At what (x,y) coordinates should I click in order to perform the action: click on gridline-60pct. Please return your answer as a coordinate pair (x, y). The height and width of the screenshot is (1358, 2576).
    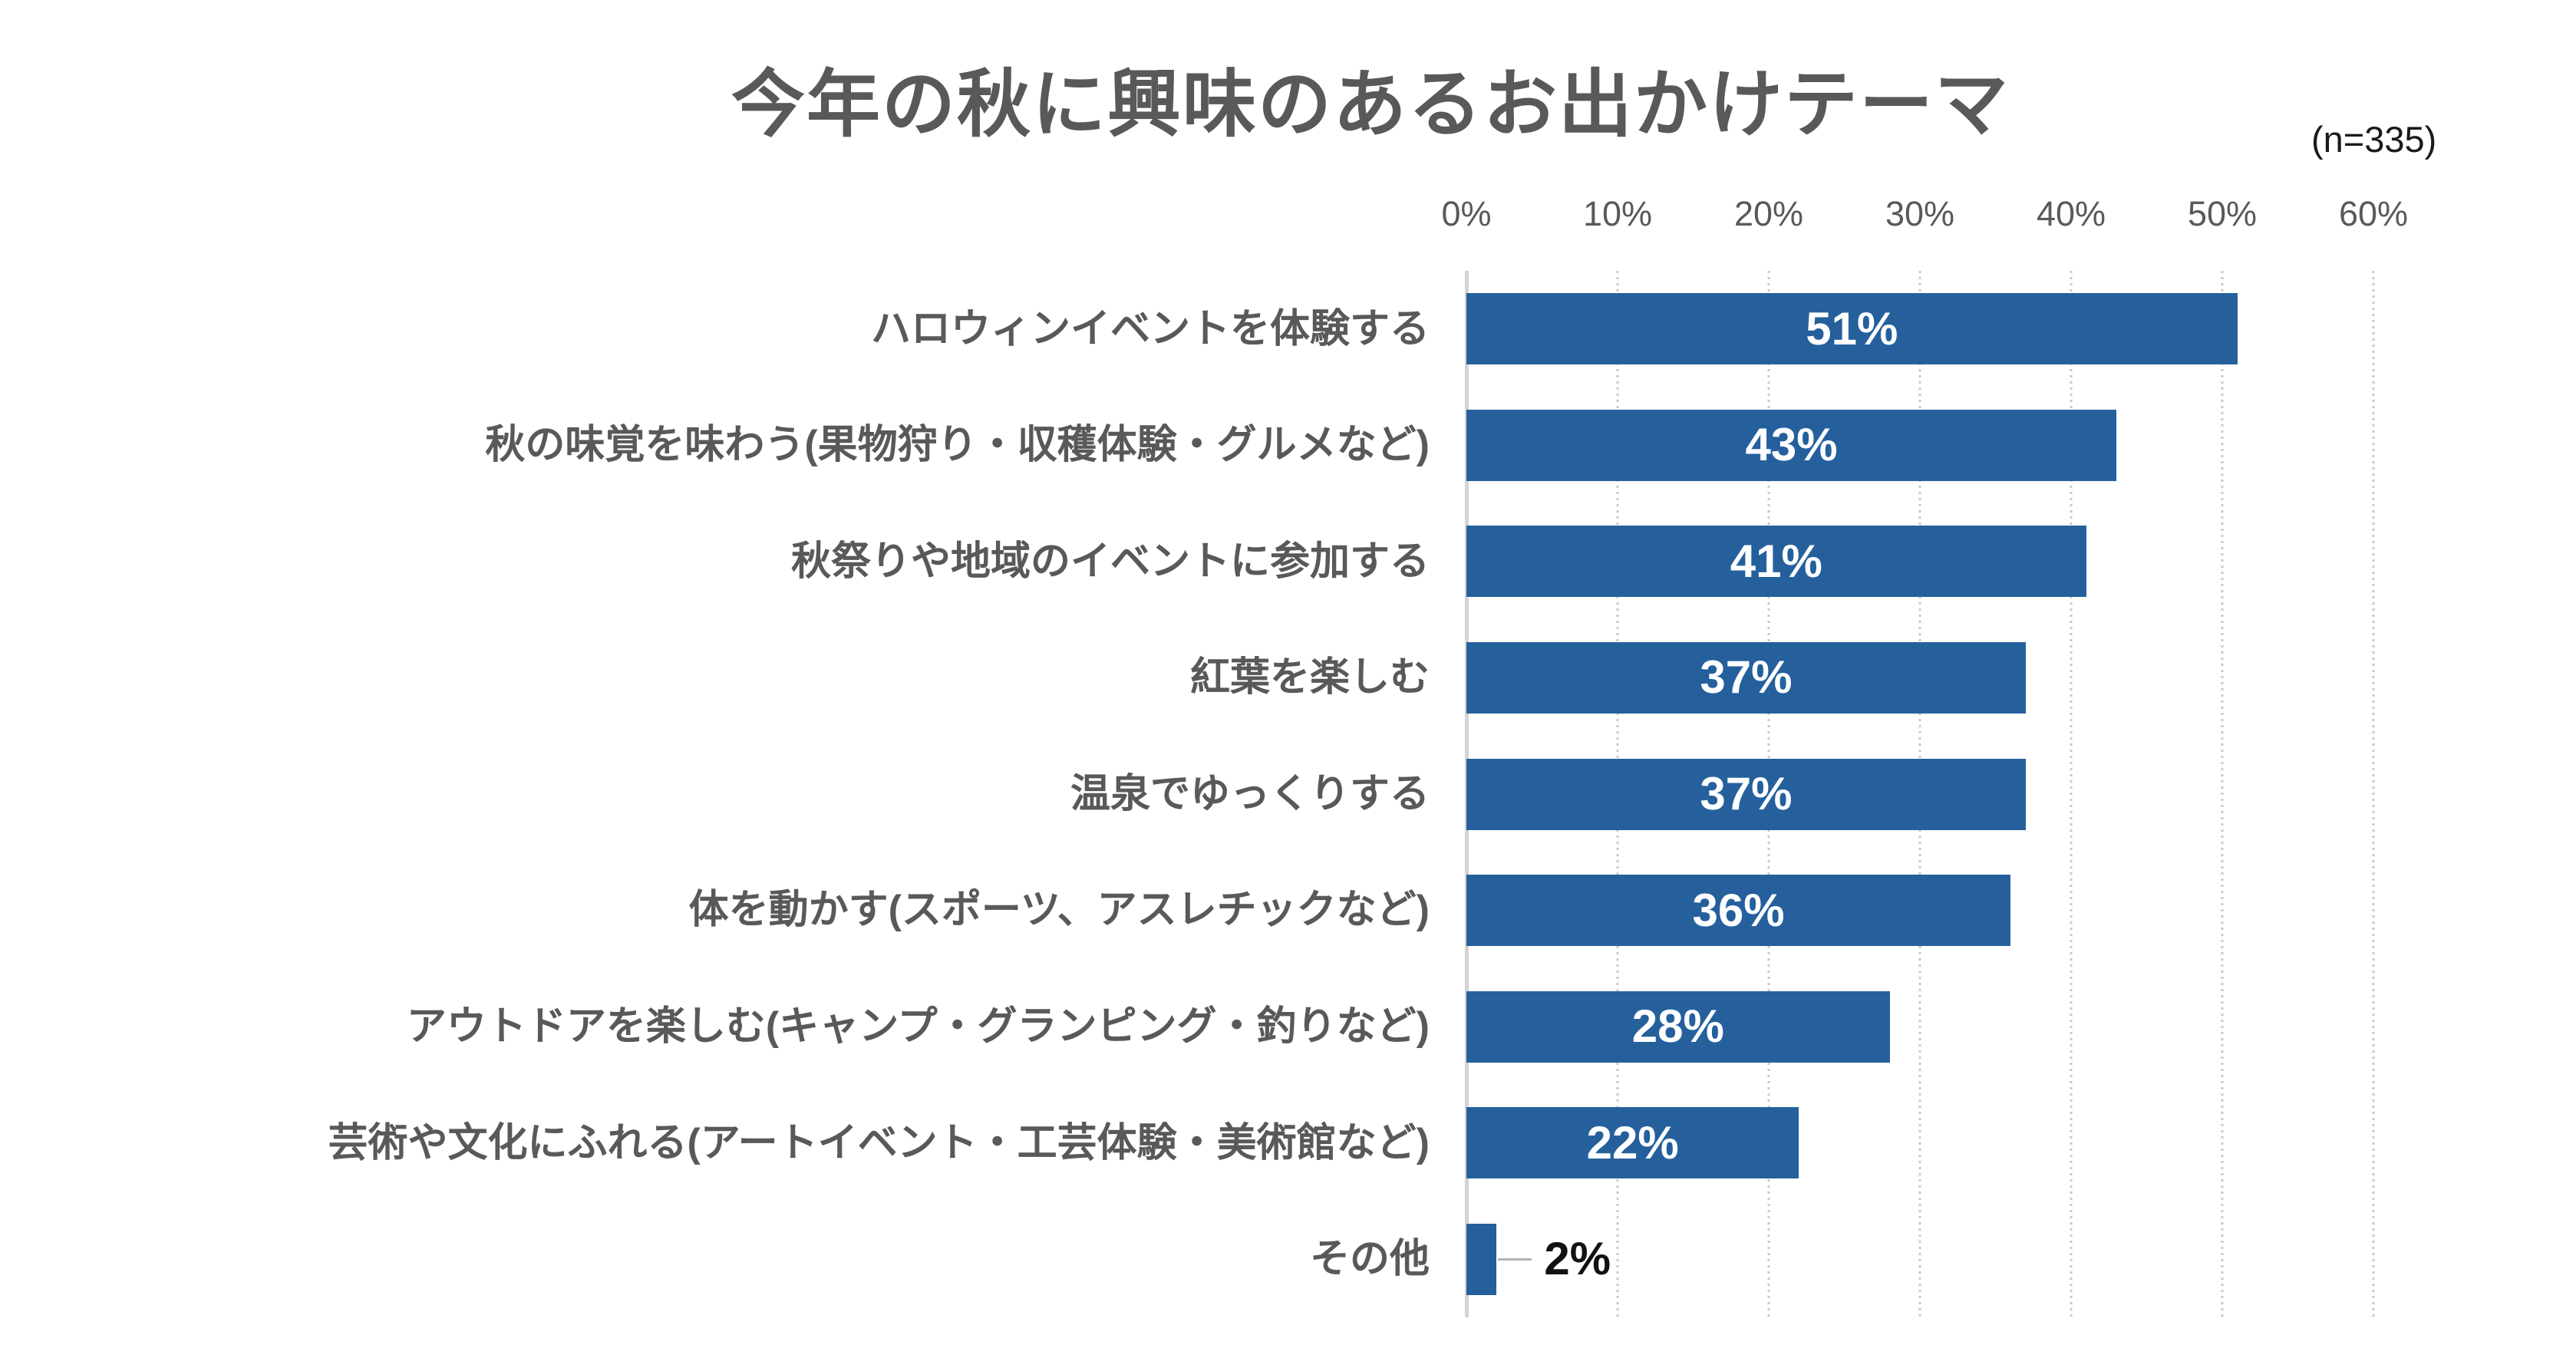
    Looking at the image, I should click on (2373, 794).